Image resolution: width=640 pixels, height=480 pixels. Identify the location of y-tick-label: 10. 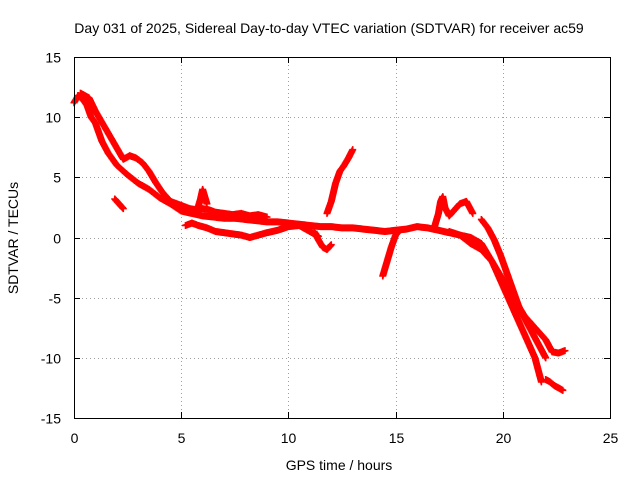
(53, 118).